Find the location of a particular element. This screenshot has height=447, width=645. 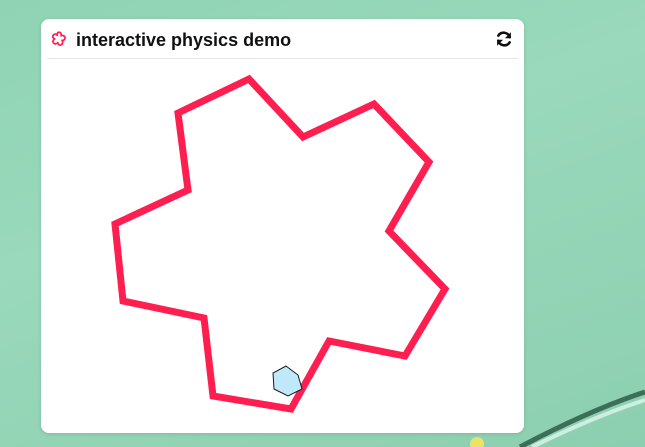

refresh-icon is located at coordinates (504, 39).